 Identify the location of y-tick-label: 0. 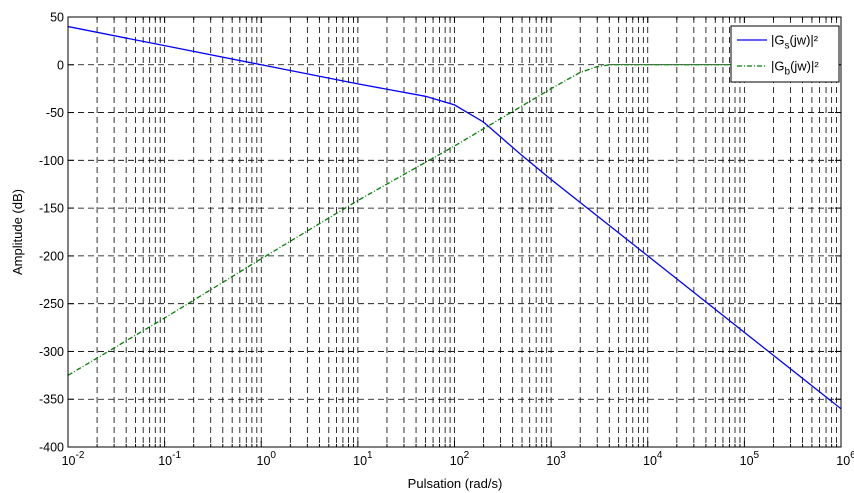
(60, 65).